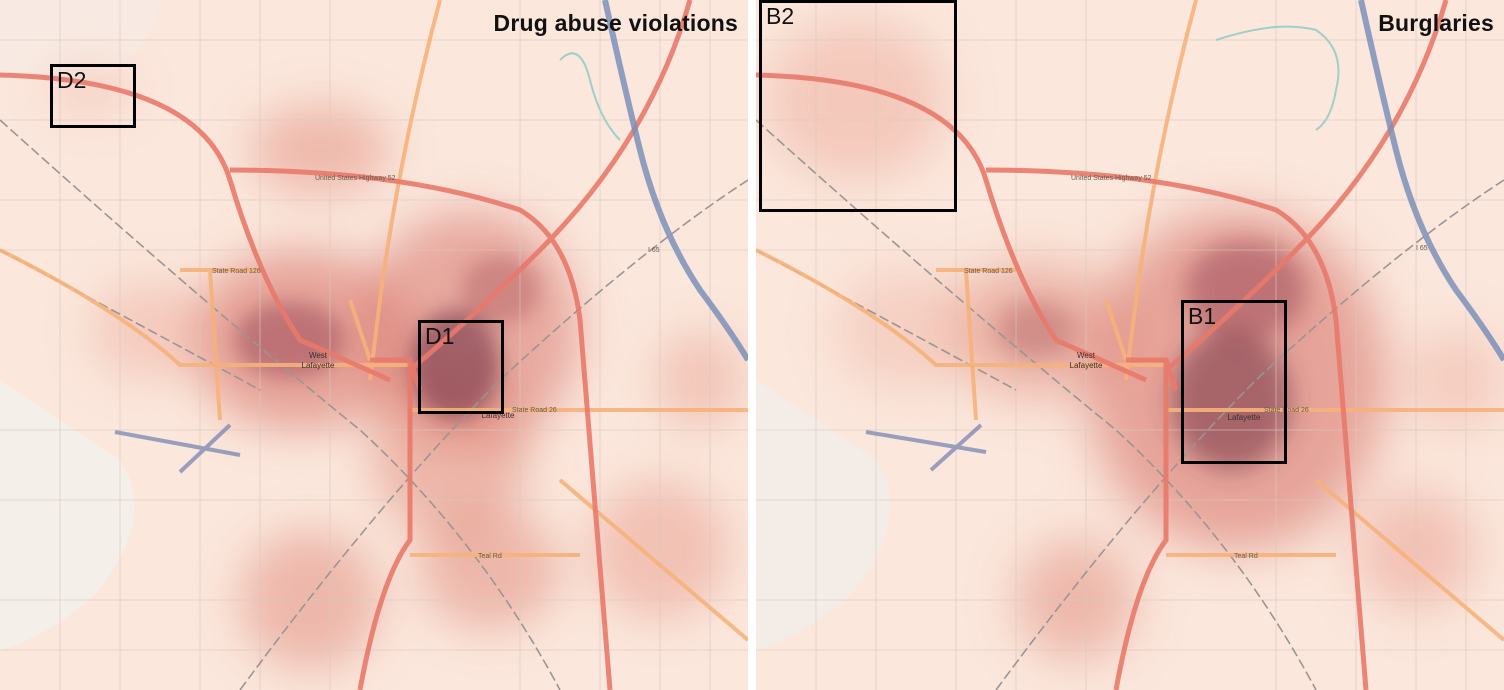 This screenshot has width=1504, height=690. What do you see at coordinates (72, 80) in the screenshot?
I see `region-label-d2: D2` at bounding box center [72, 80].